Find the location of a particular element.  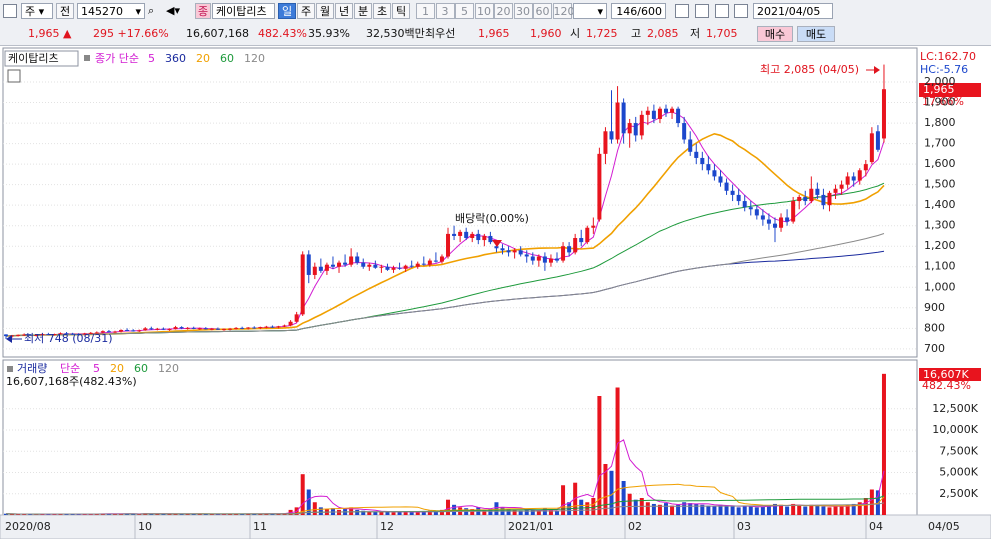

period-button: 일 is located at coordinates (287, 11).